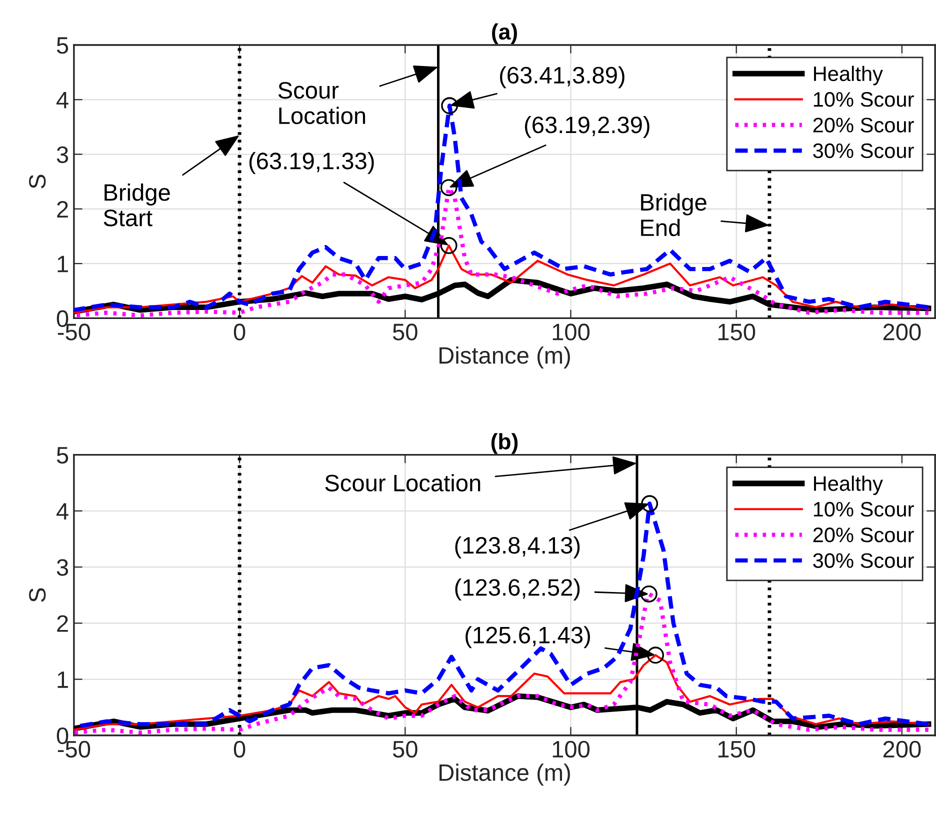  What do you see at coordinates (587, 127) in the screenshot?
I see `annotation: (63.19,2.39)` at bounding box center [587, 127].